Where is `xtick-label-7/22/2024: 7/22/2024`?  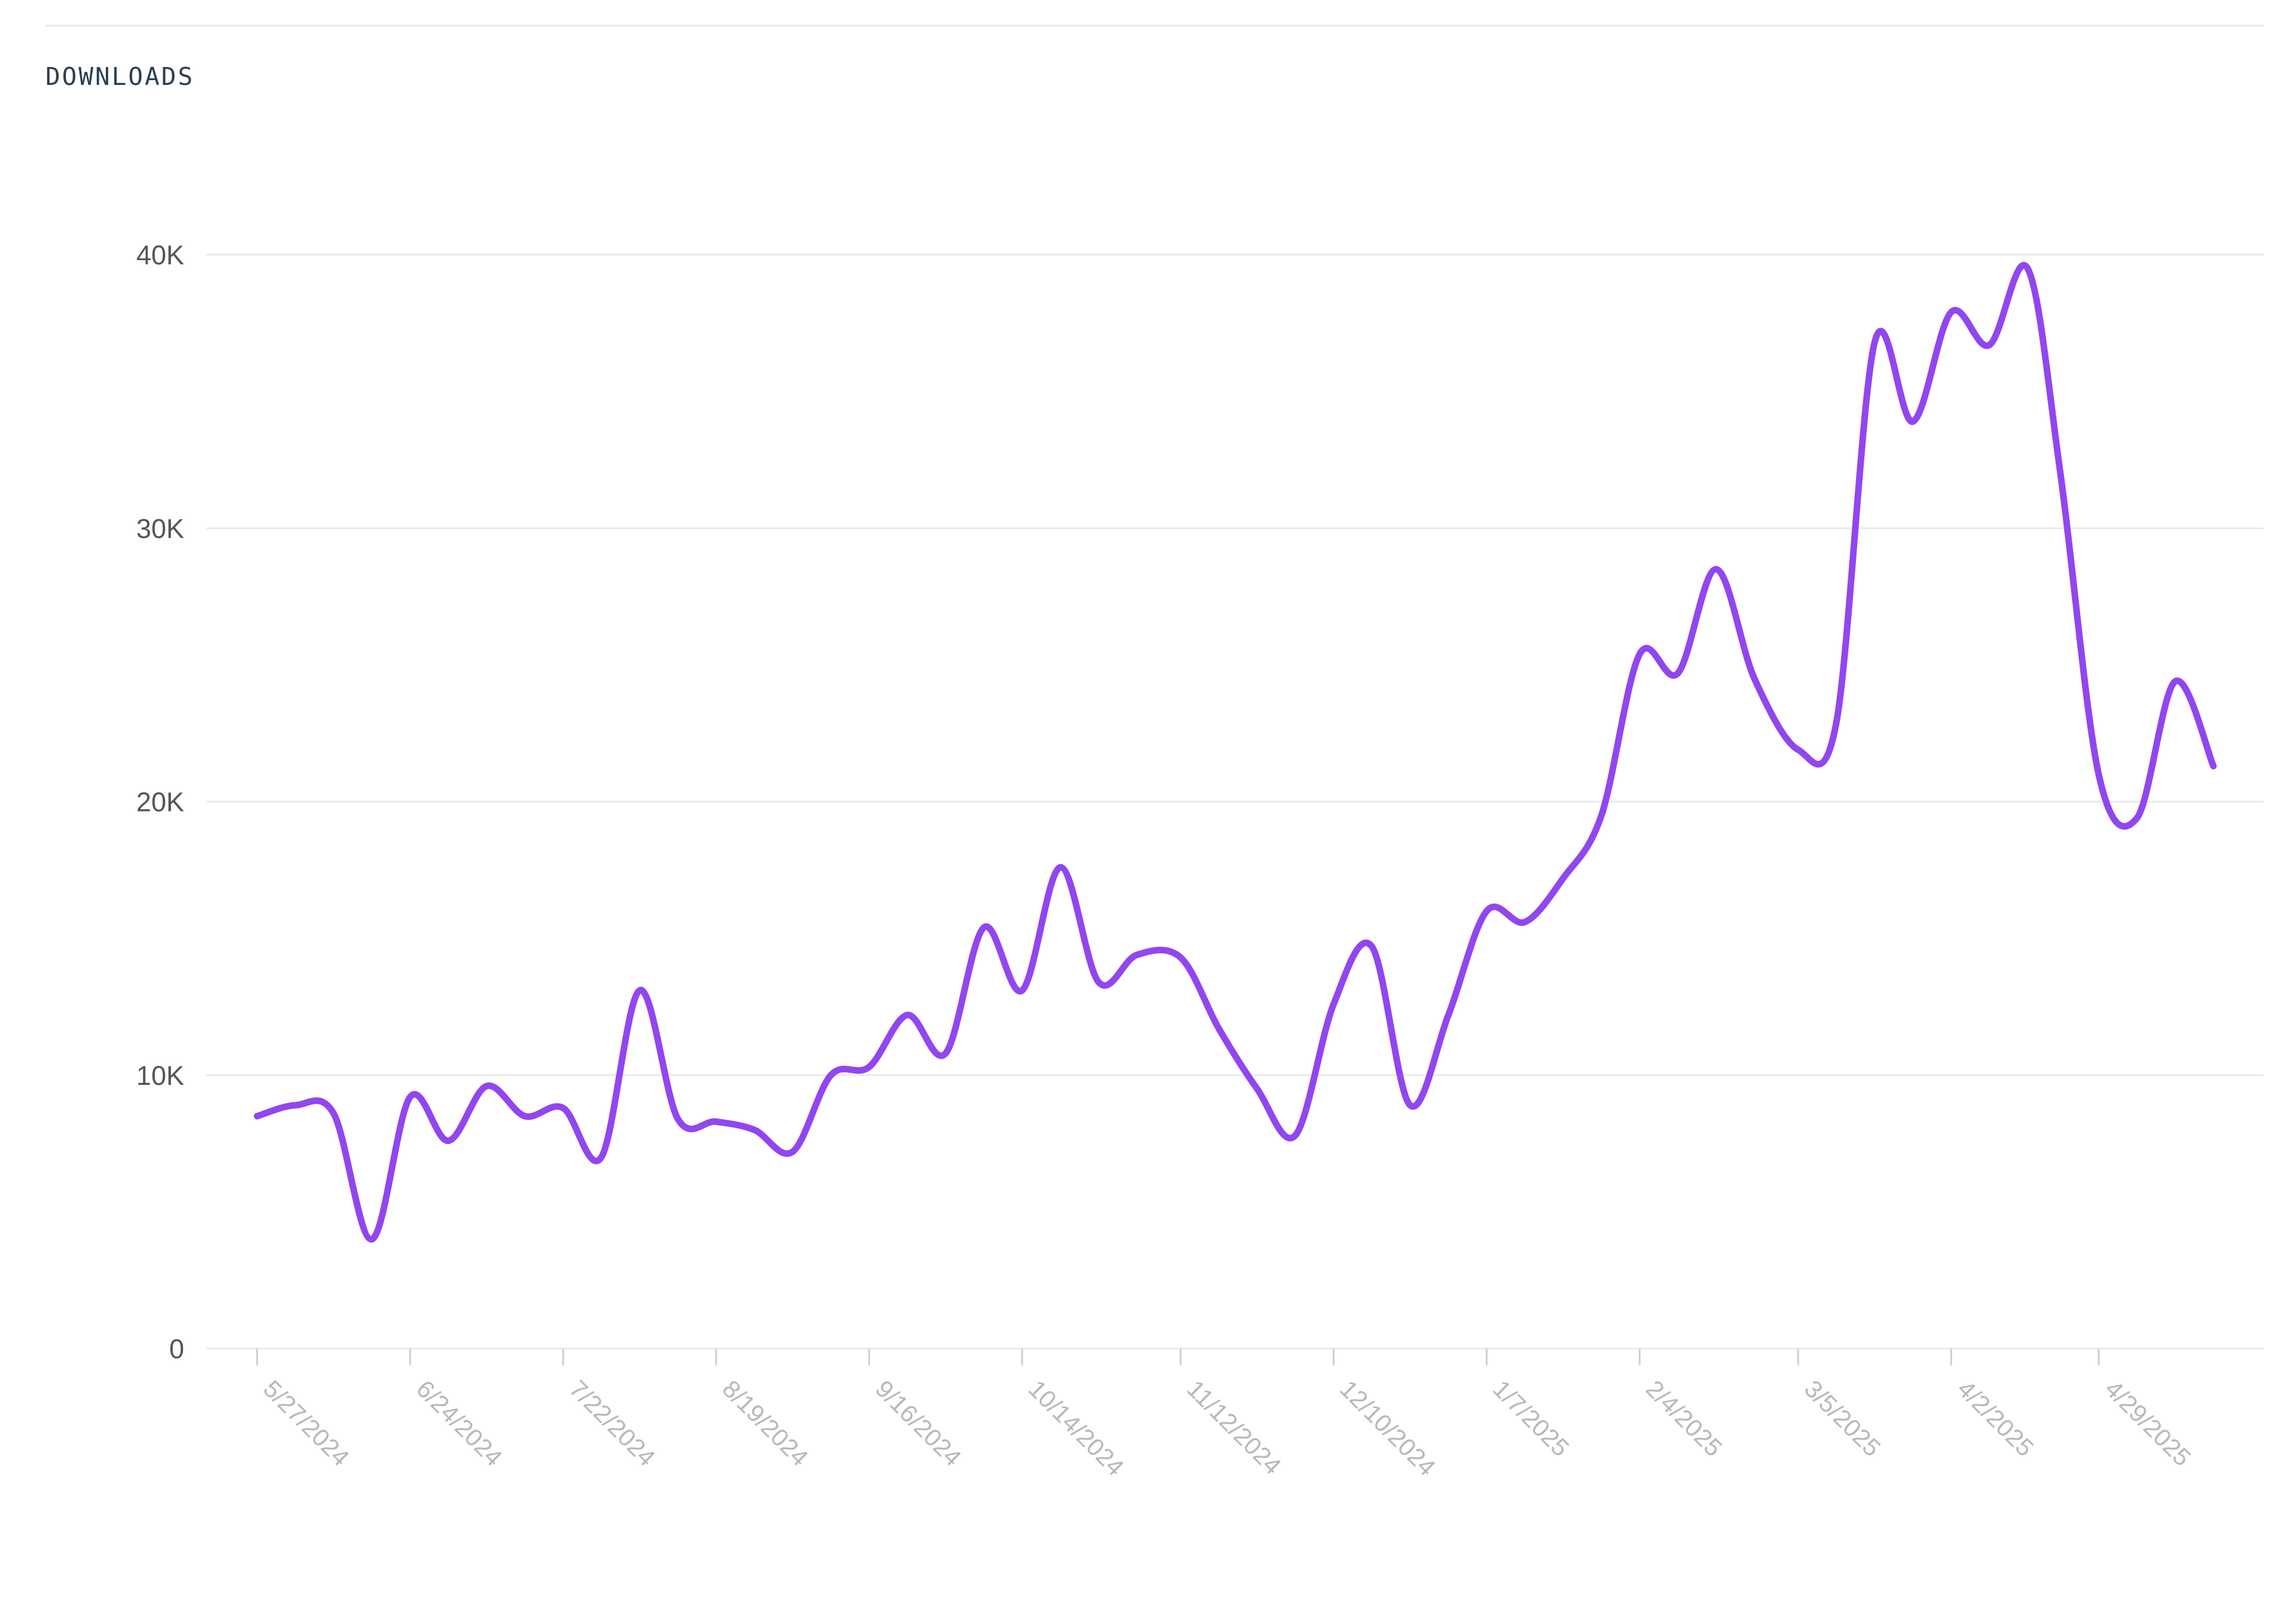
xtick-label-7/22/2024: 7/22/2024 is located at coordinates (612, 1423).